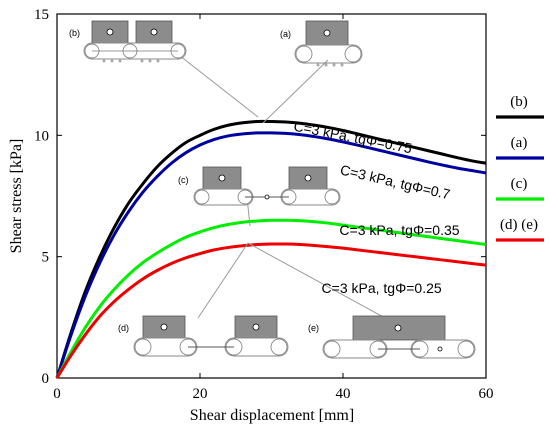 The image size is (550, 439). What do you see at coordinates (272, 415) in the screenshot?
I see `x-axis-label: Shear displacement [mm]` at bounding box center [272, 415].